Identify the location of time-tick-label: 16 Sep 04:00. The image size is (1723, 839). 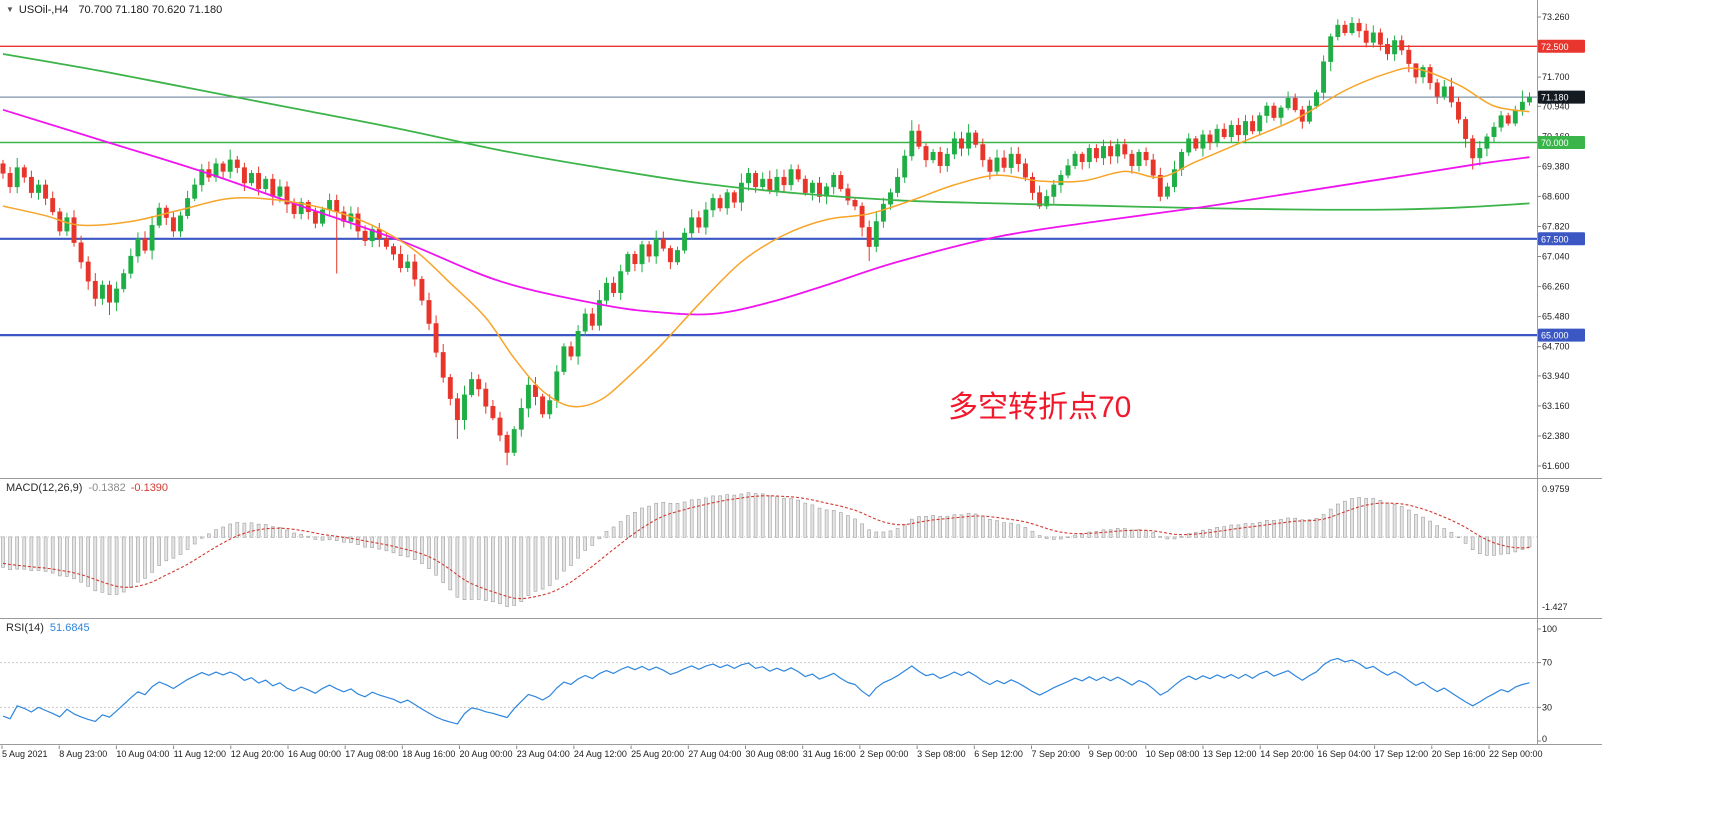
(1344, 754).